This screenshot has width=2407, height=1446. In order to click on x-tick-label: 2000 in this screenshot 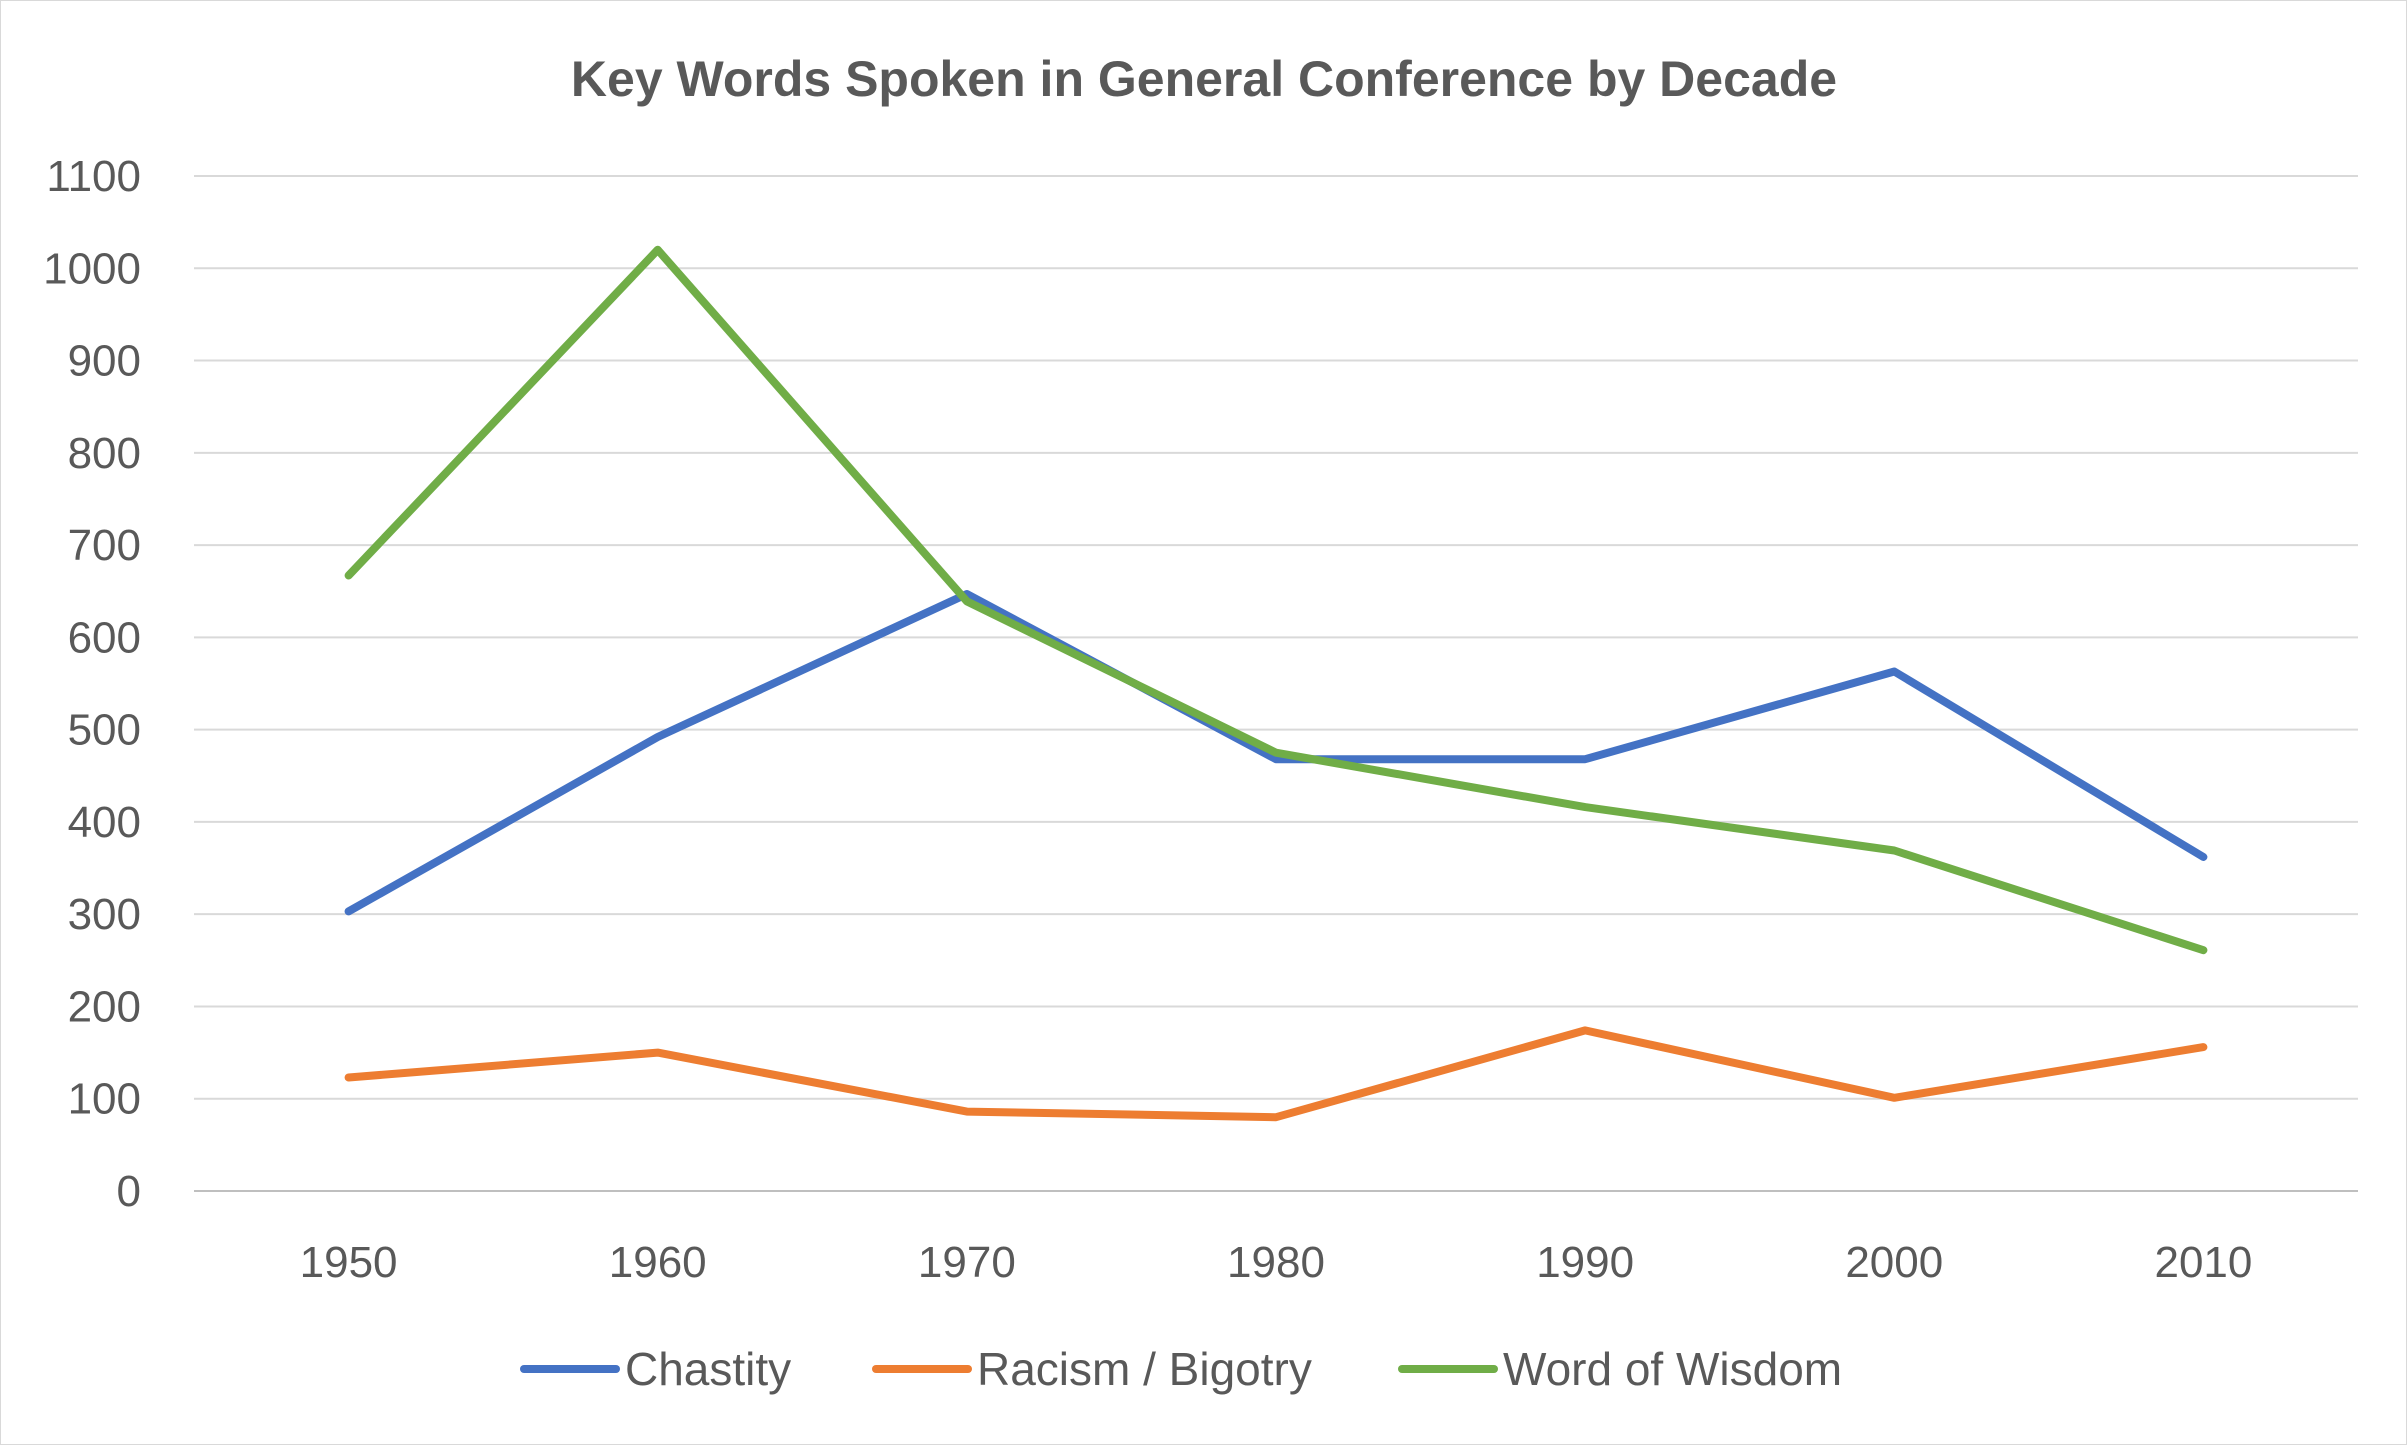, I will do `click(1894, 1262)`.